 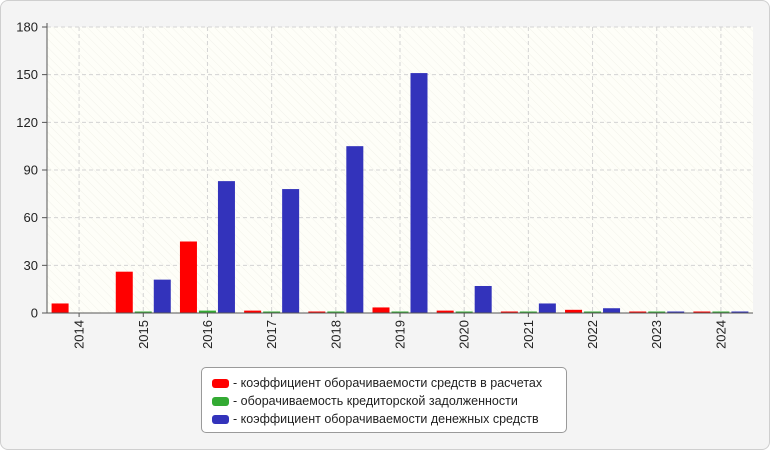 What do you see at coordinates (592, 334) in the screenshot?
I see `x-tick-label: 2022` at bounding box center [592, 334].